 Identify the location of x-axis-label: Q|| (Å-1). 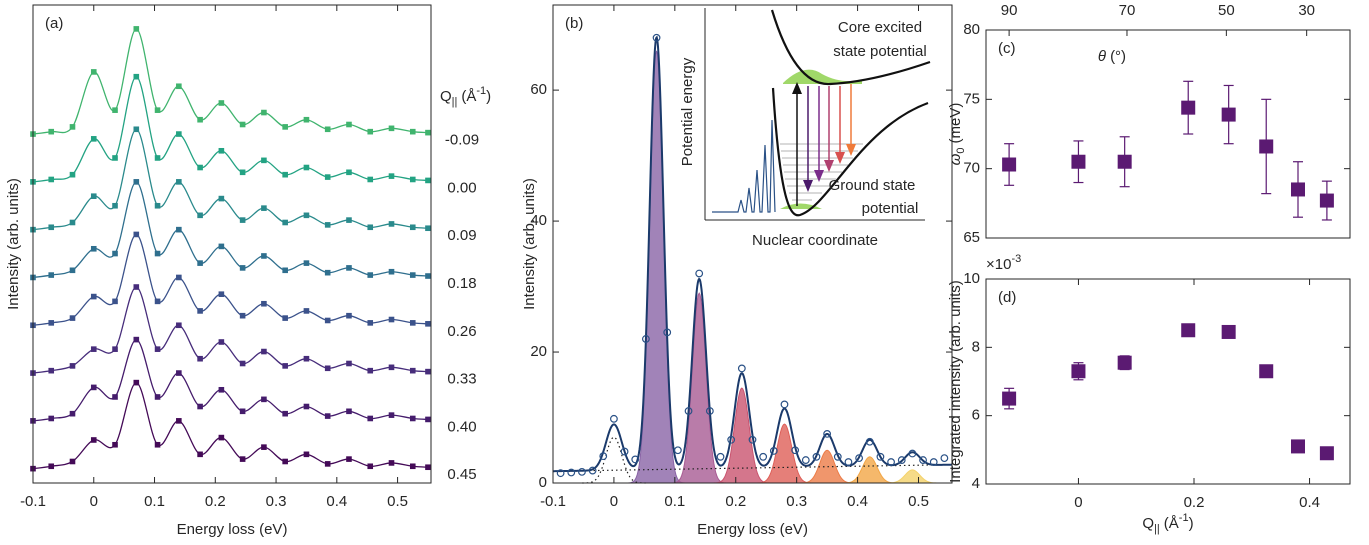
(1167, 523).